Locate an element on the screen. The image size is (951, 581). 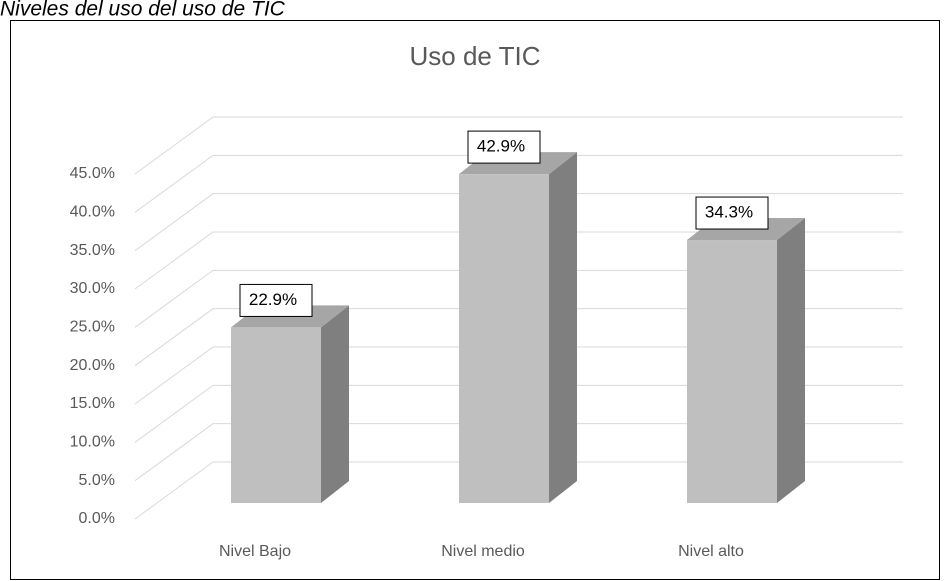
y-tick-label: 20.0% is located at coordinates (92, 365).